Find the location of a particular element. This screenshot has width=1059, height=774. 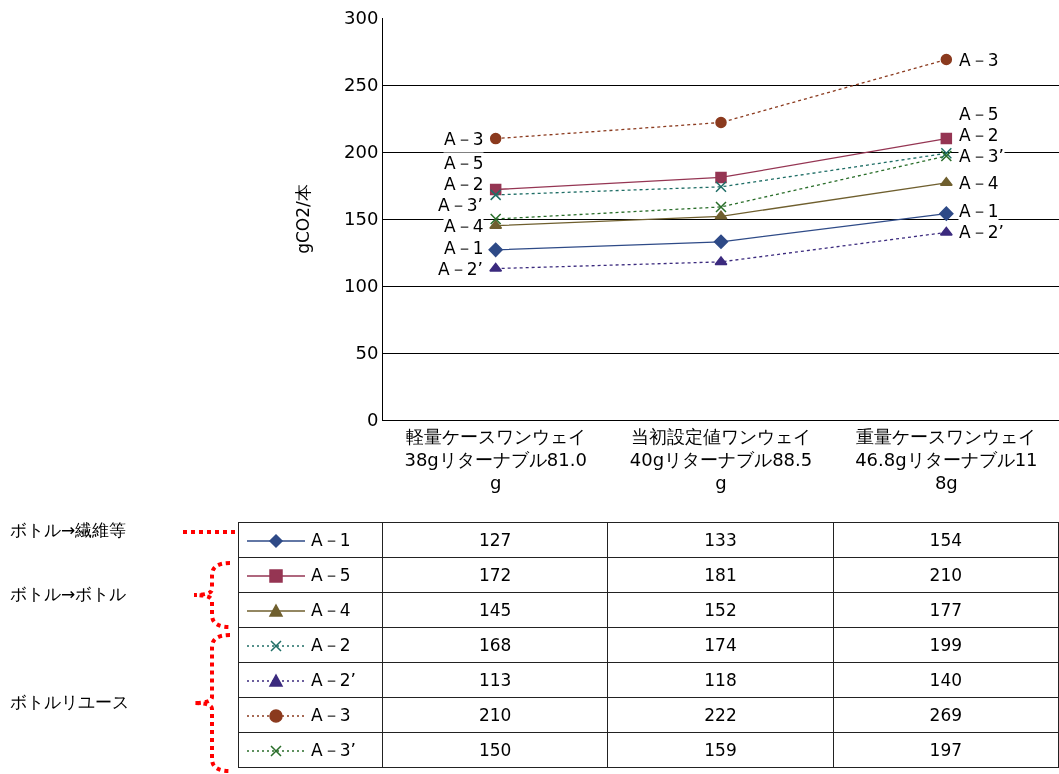

y-tick-label: 100 is located at coordinates (361, 286).